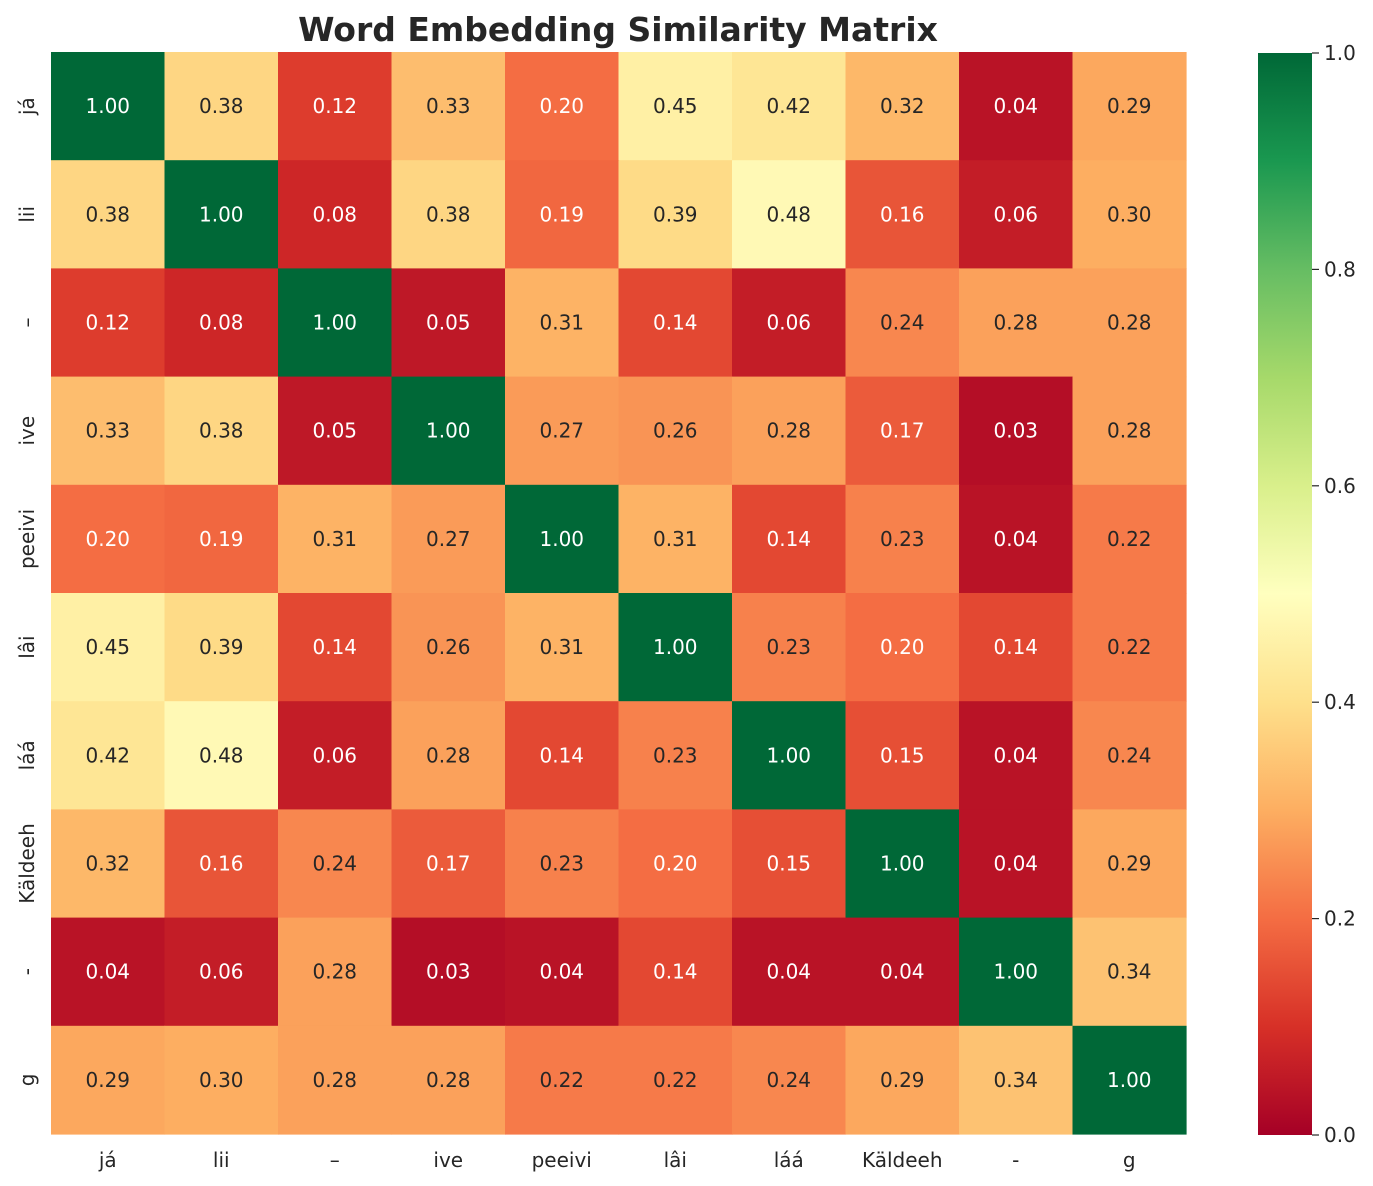 This screenshot has width=1373, height=1186. What do you see at coordinates (108, 106) in the screenshot?
I see `heatmap-cell-r0-c0` at bounding box center [108, 106].